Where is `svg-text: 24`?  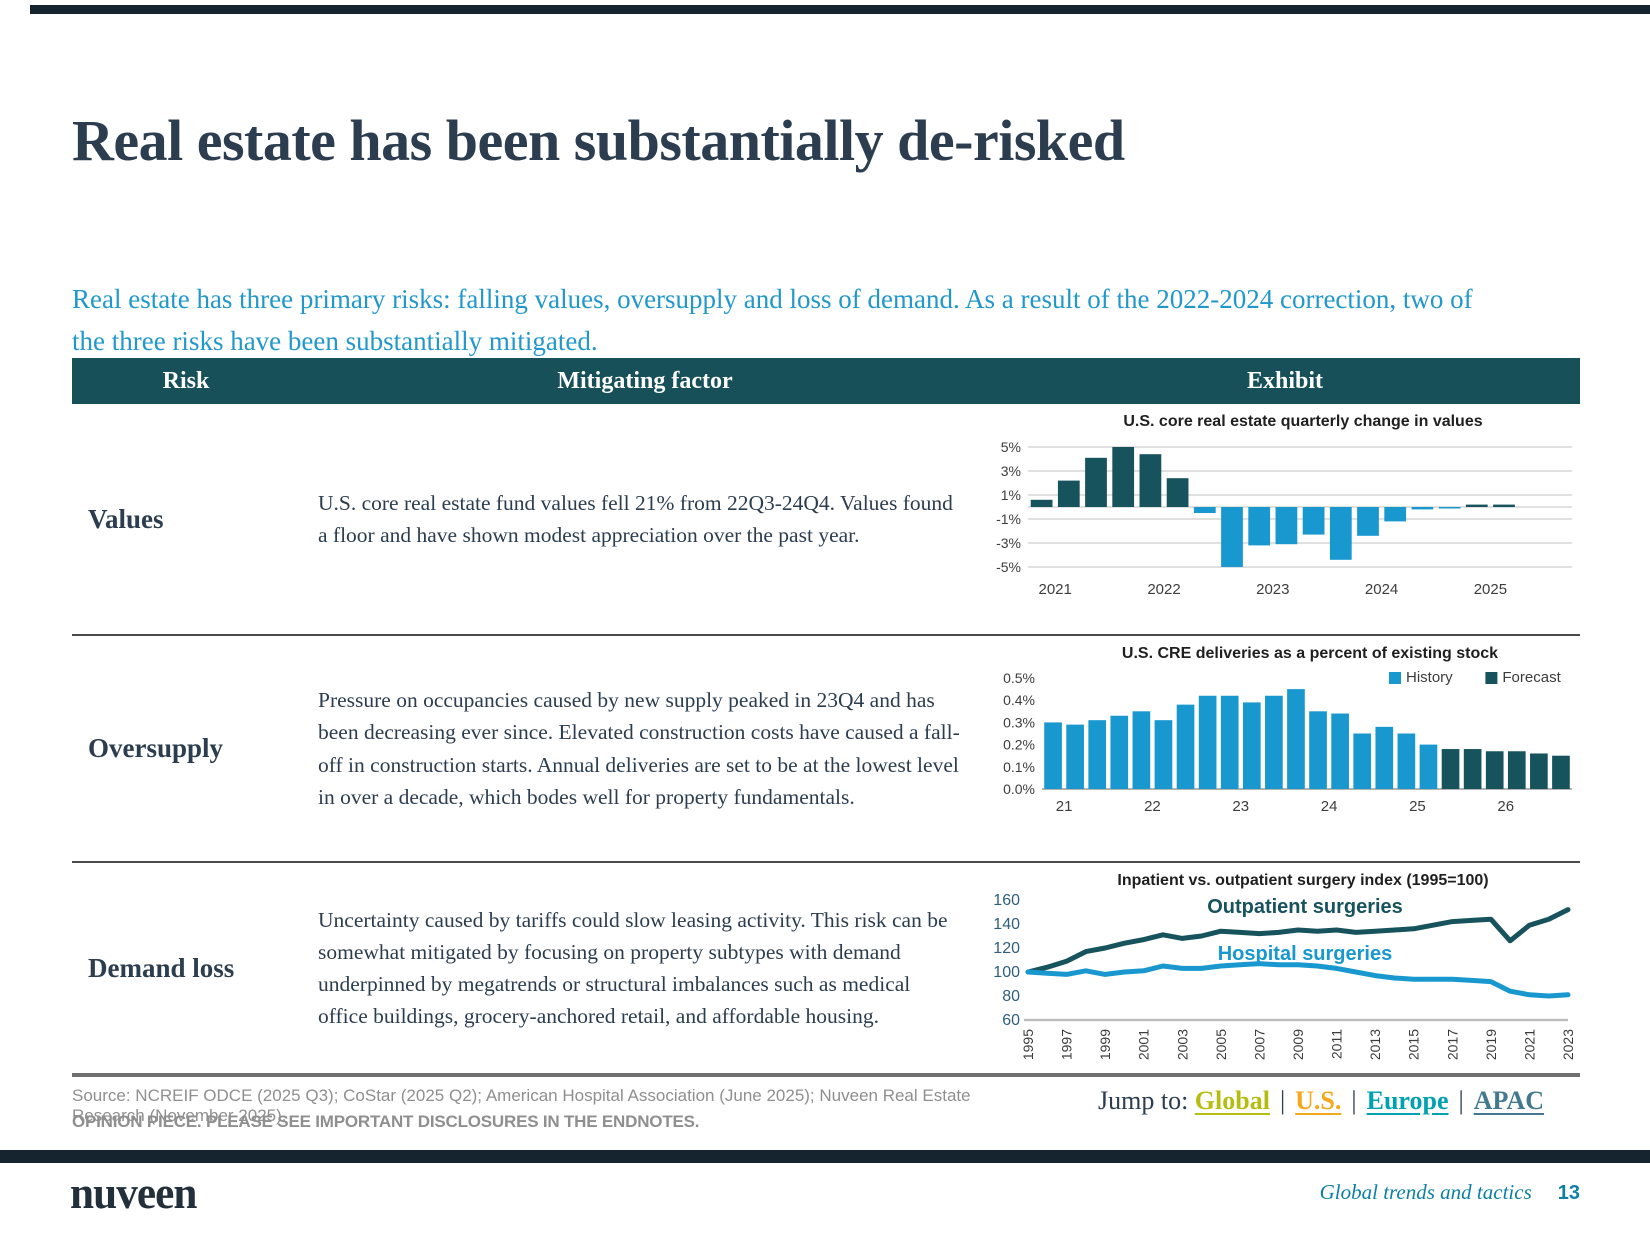
svg-text: 24 is located at coordinates (1329, 806).